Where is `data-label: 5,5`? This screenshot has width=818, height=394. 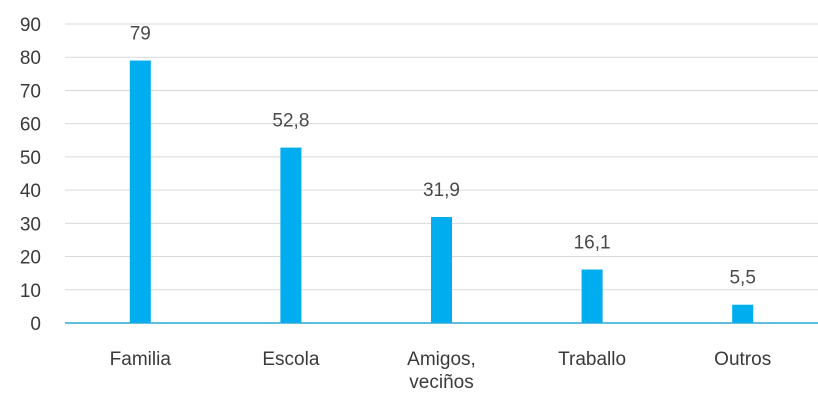
data-label: 5,5 is located at coordinates (742, 278).